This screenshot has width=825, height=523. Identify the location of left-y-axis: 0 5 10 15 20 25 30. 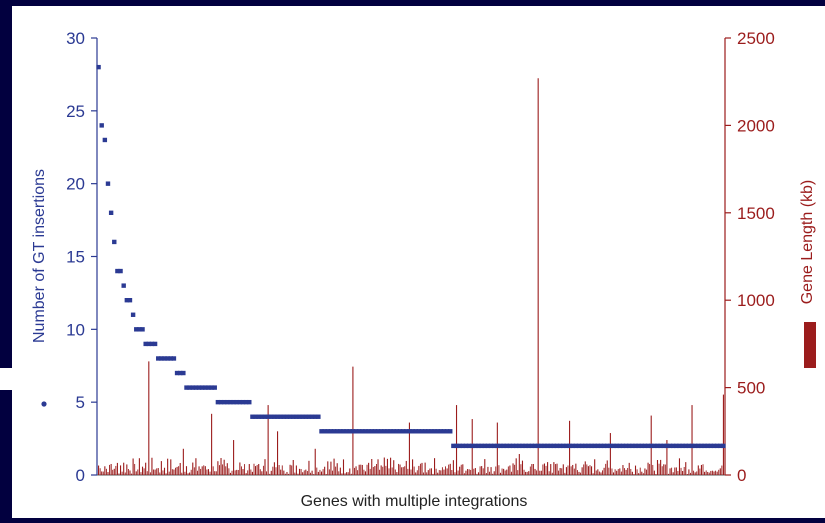
(81, 257).